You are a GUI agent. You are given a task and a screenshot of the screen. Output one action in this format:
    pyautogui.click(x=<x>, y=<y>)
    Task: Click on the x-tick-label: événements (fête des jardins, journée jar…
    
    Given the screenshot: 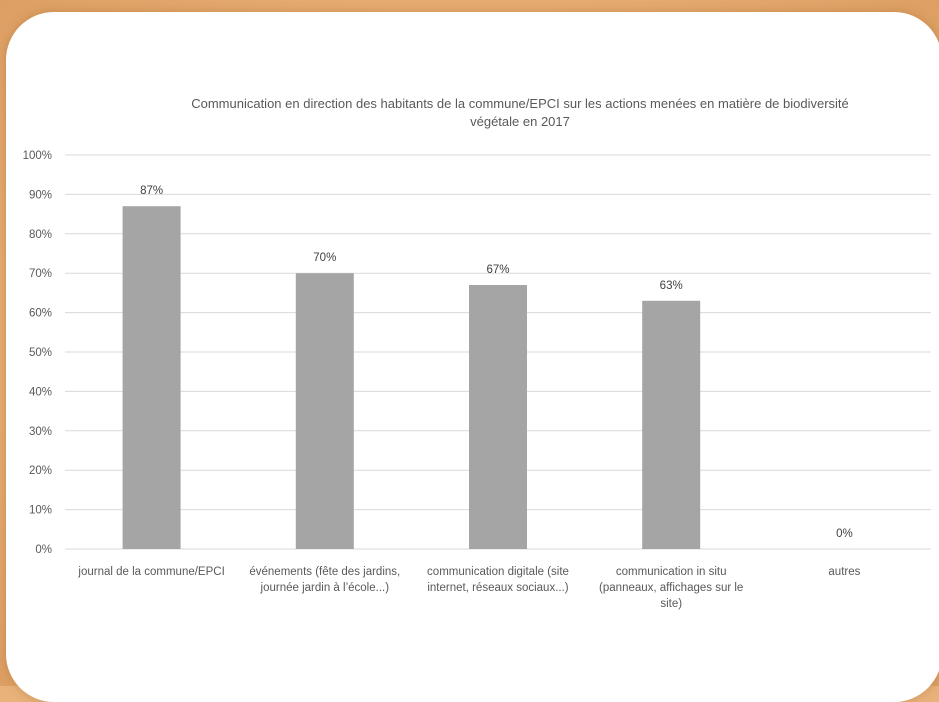 What is the action you would take?
    pyautogui.click(x=324, y=580)
    